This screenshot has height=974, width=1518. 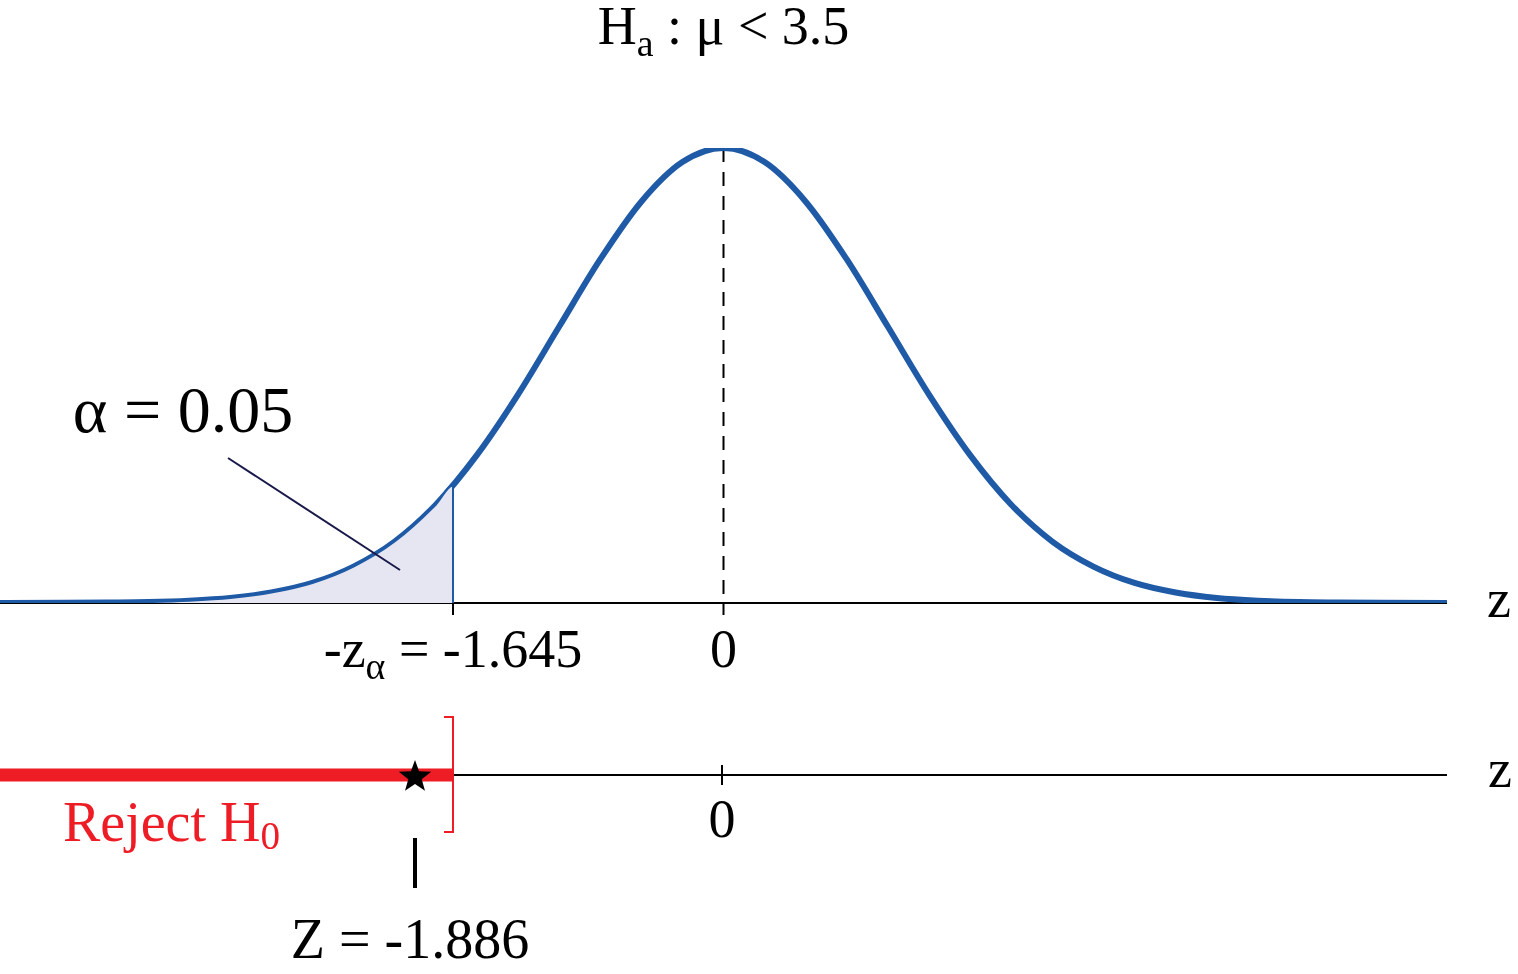 What do you see at coordinates (183, 410) in the screenshot?
I see `annotation: α = 0.05` at bounding box center [183, 410].